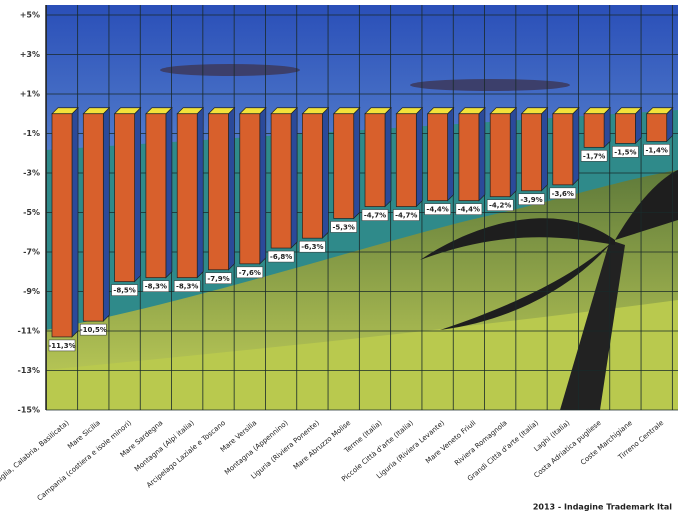  I want to click on y-tick-label: -3%, so click(31, 173).